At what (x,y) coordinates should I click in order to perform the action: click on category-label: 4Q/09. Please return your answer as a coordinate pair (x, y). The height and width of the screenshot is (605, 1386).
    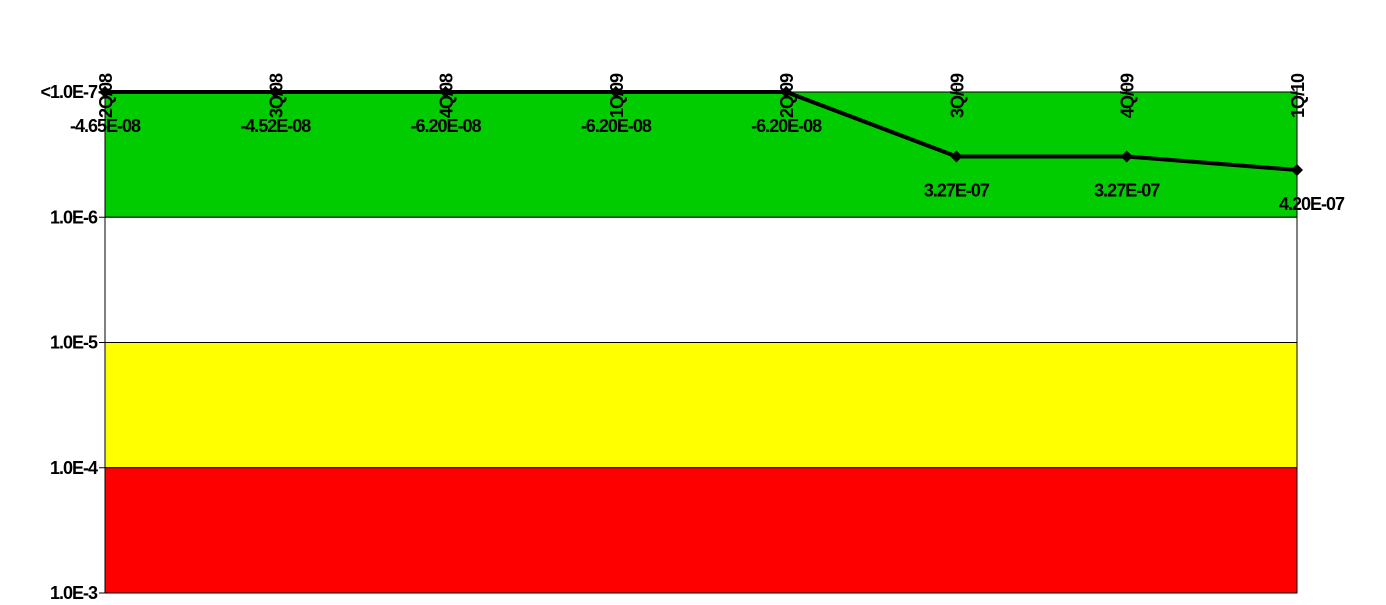
    Looking at the image, I should click on (1128, 95).